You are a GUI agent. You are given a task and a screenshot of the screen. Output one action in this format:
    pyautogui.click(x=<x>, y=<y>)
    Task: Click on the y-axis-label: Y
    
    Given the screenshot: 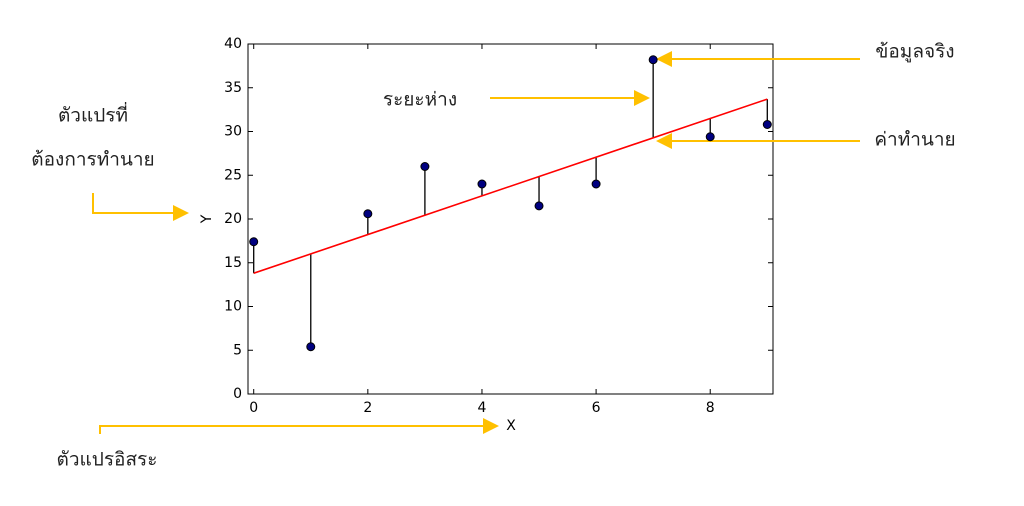 What is the action you would take?
    pyautogui.click(x=207, y=219)
    